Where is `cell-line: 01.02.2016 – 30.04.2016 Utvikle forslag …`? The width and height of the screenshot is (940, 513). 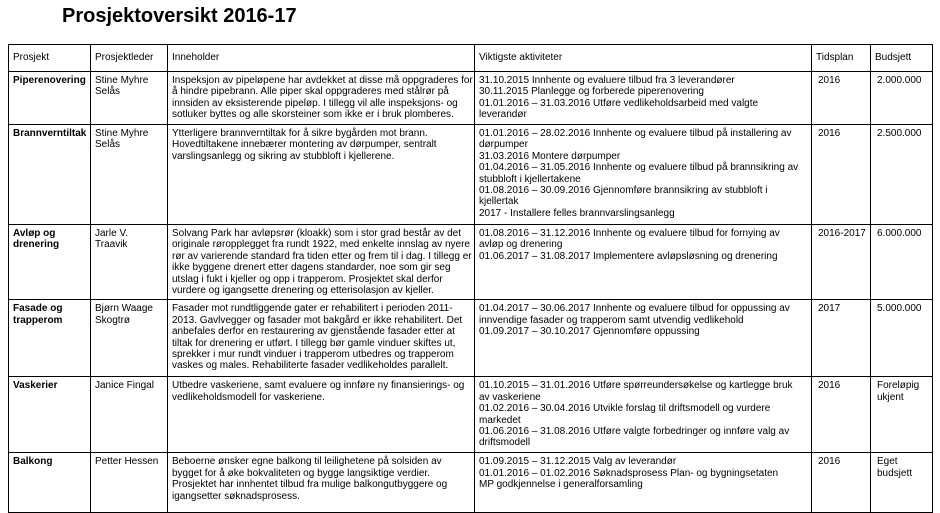
cell-line: 01.02.2016 – 30.04.2016 Utvikle forslag … is located at coordinates (625, 409).